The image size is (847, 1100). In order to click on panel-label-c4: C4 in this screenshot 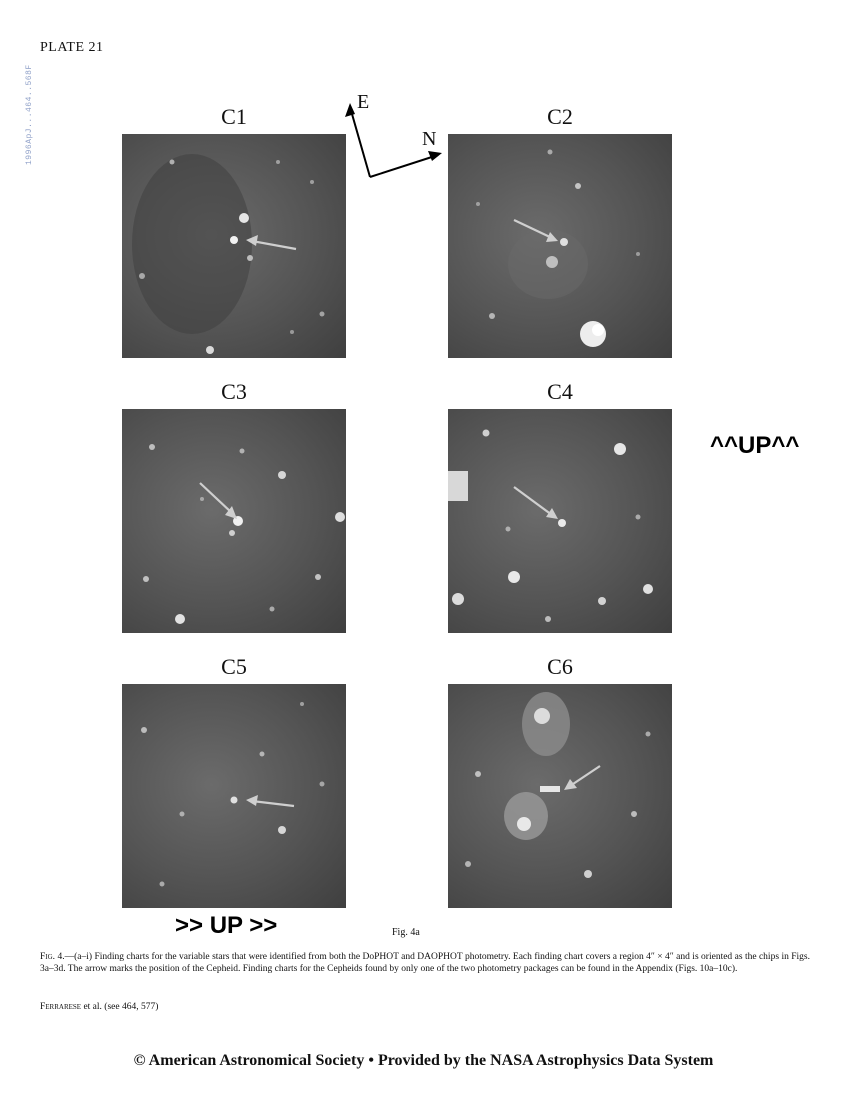, I will do `click(560, 391)`.